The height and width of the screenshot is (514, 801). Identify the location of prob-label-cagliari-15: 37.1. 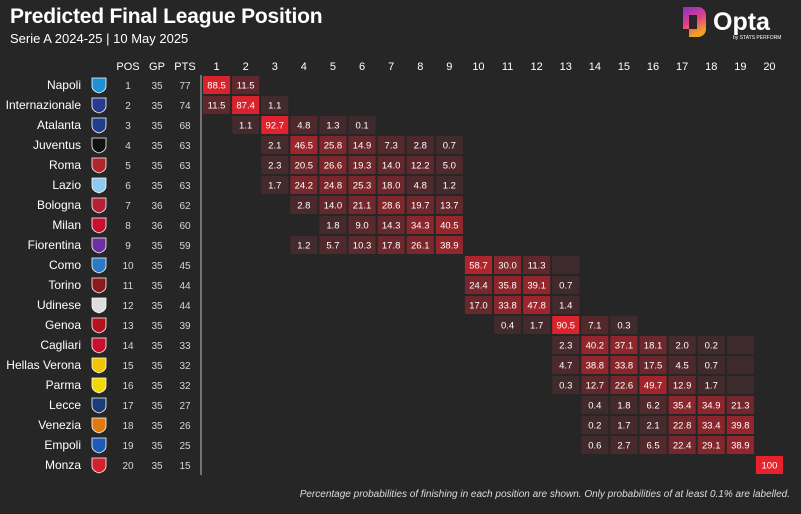
(624, 346).